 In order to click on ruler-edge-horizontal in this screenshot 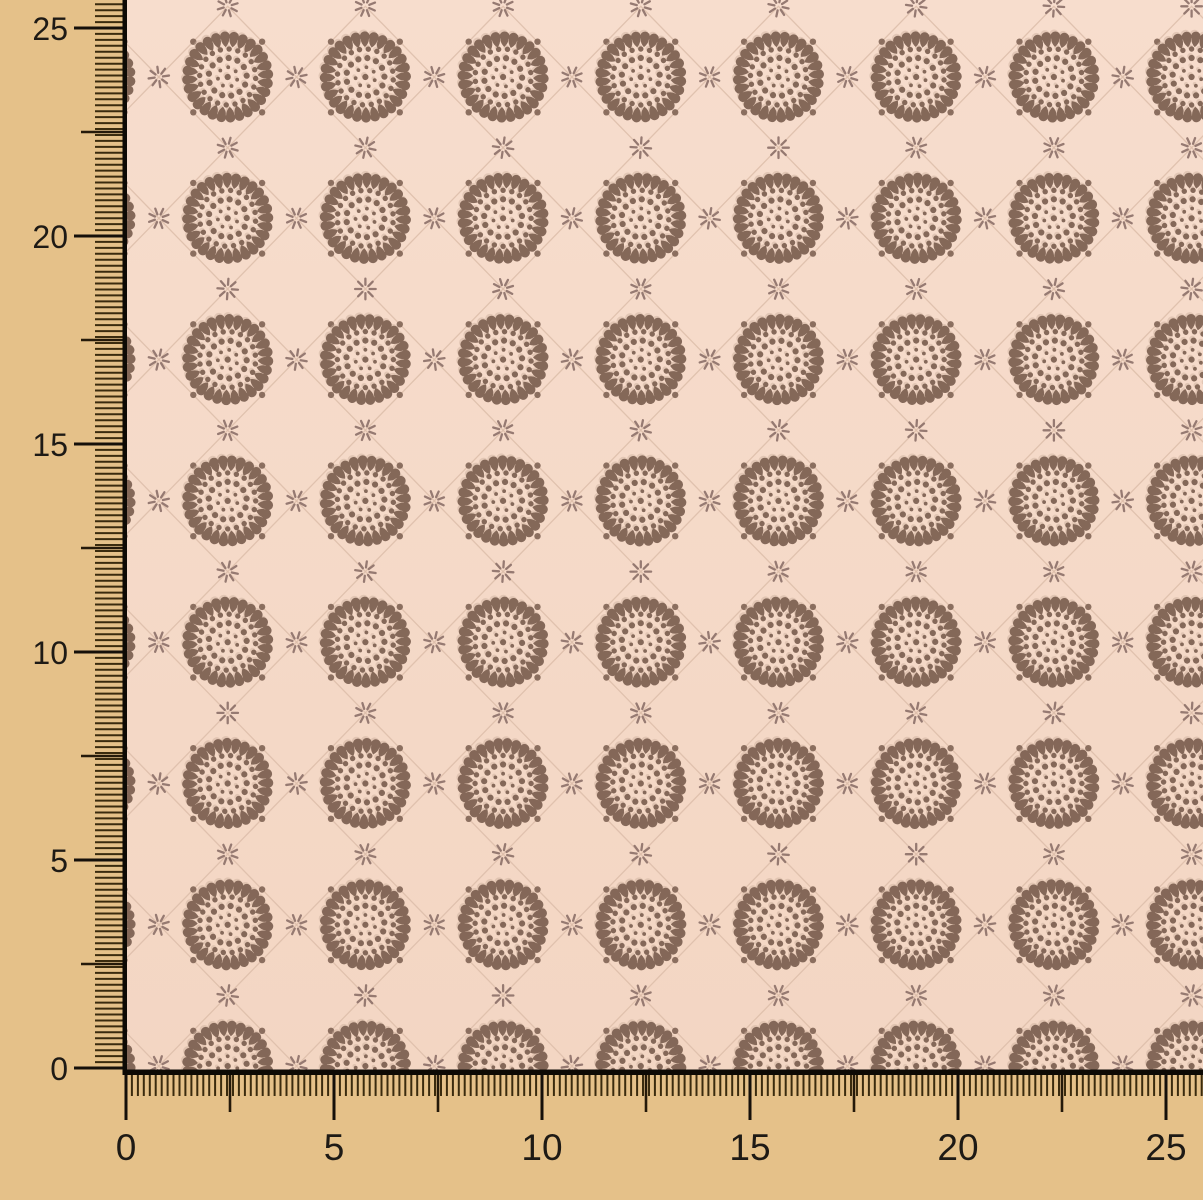, I will do `click(662, 1072)`.